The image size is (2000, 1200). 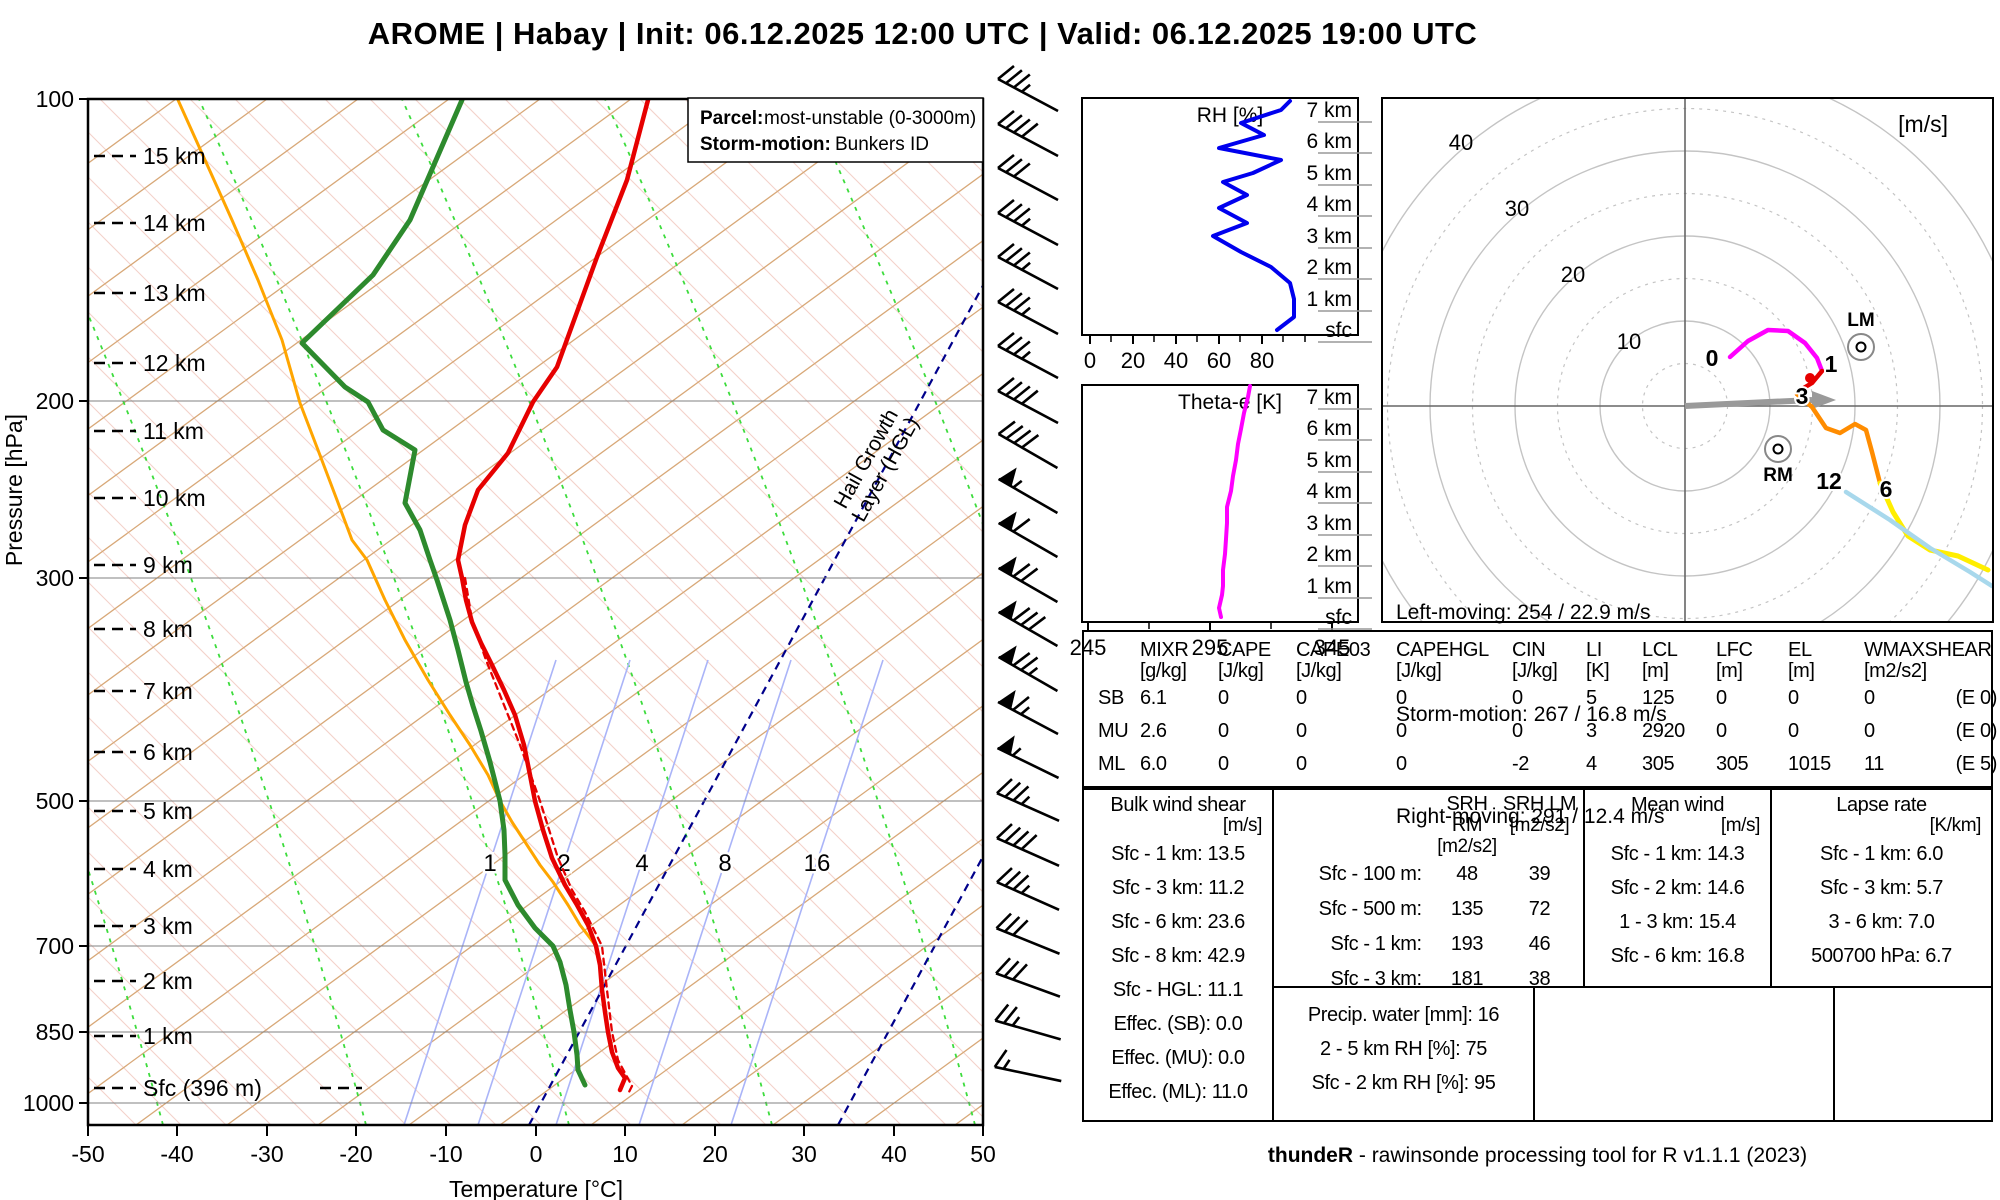 I want to click on parcel-trace-curve, so click(x=387, y=523).